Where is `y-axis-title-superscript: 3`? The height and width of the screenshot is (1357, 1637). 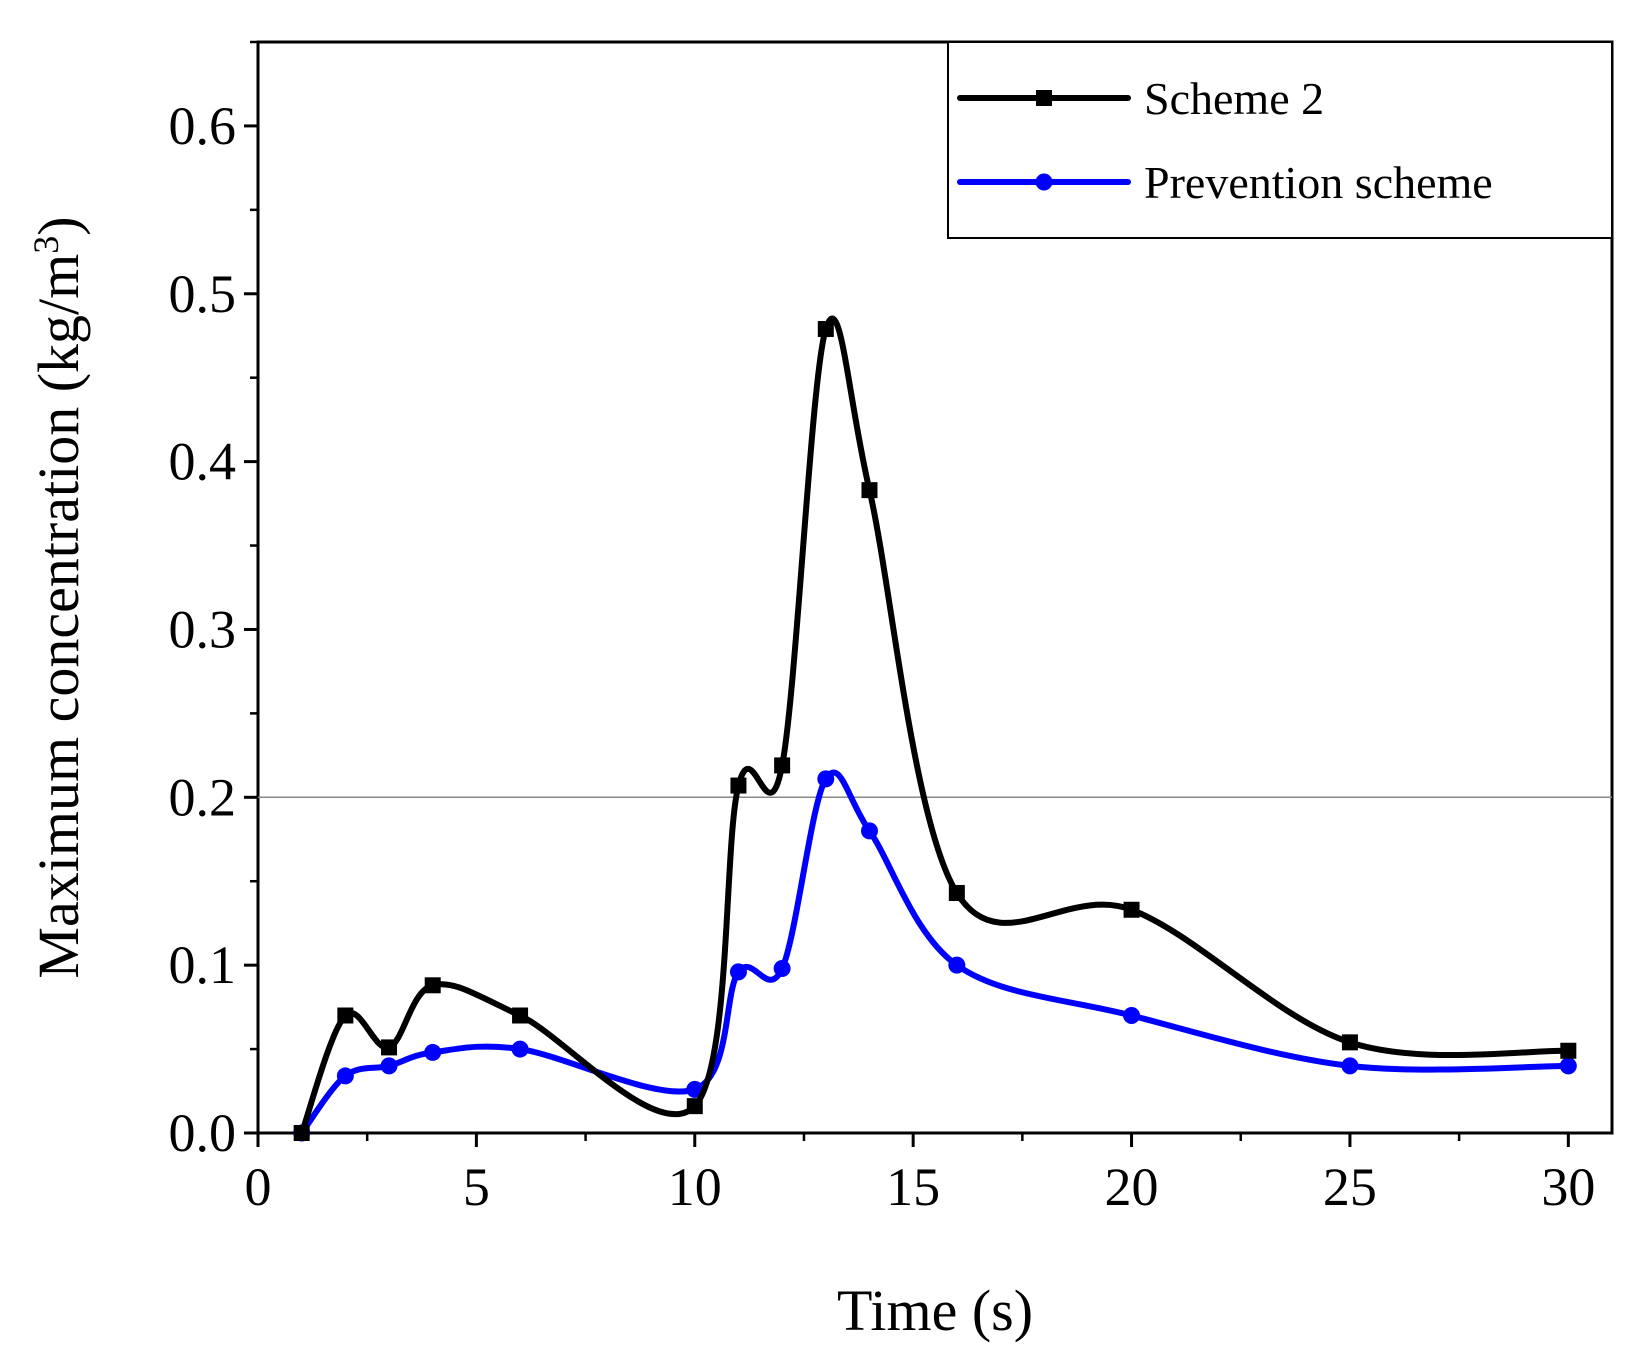
y-axis-title-superscript: 3 is located at coordinates (46, 245).